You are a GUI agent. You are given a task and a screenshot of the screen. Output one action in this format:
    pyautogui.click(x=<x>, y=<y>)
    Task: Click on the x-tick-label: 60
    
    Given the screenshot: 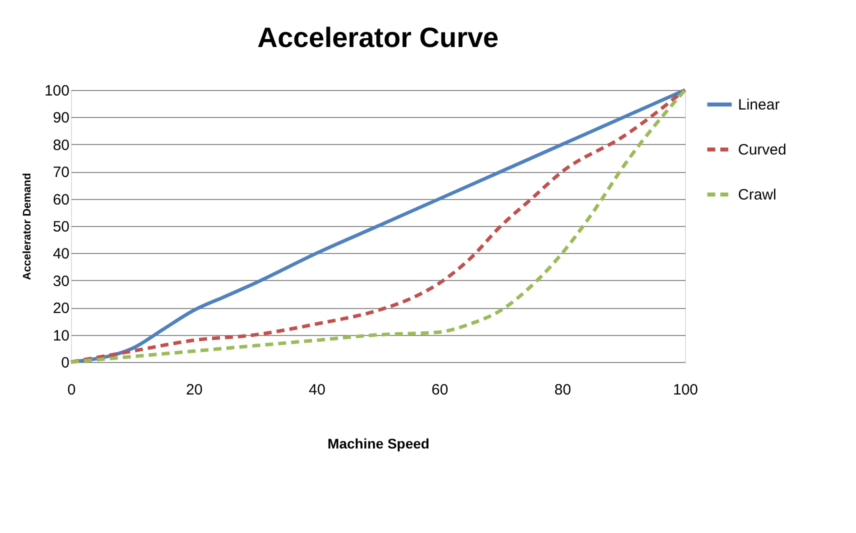 What is the action you would take?
    pyautogui.click(x=440, y=390)
    